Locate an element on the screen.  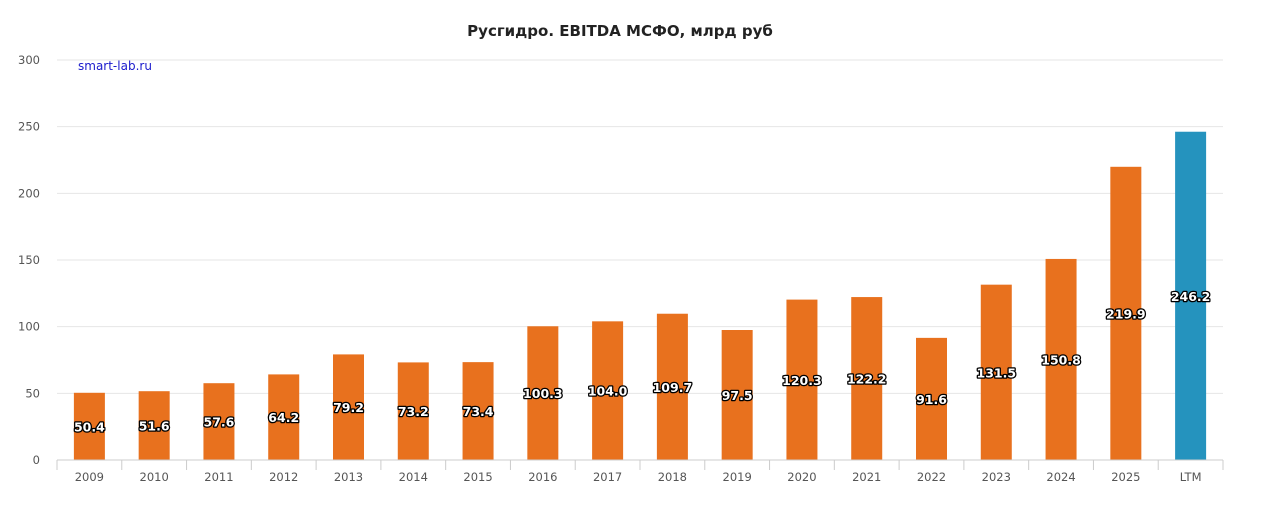
bar-2010 is located at coordinates (154, 425).